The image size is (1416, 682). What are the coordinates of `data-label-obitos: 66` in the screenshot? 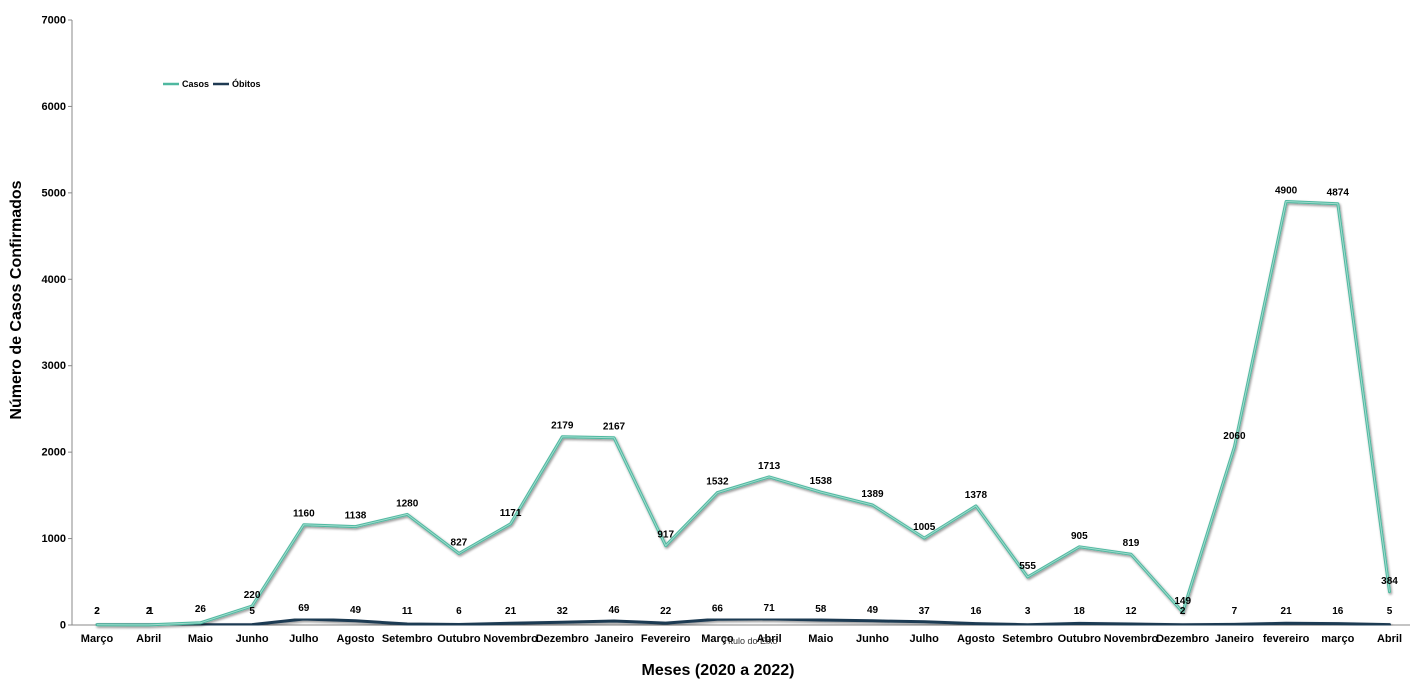 It's located at (718, 608).